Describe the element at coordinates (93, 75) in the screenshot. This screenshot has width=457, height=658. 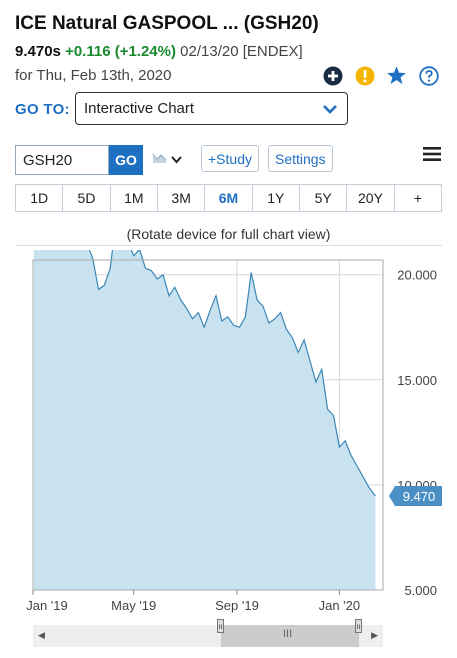
I see `quote-date: for Thu, Feb 13th, 2020` at that location.